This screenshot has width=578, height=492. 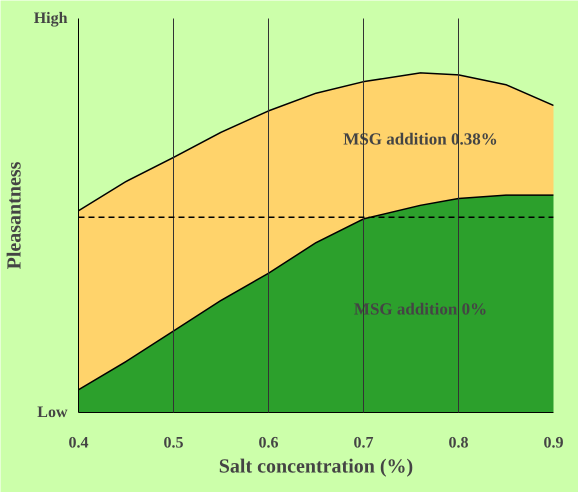 I want to click on text: Low, so click(x=52, y=412).